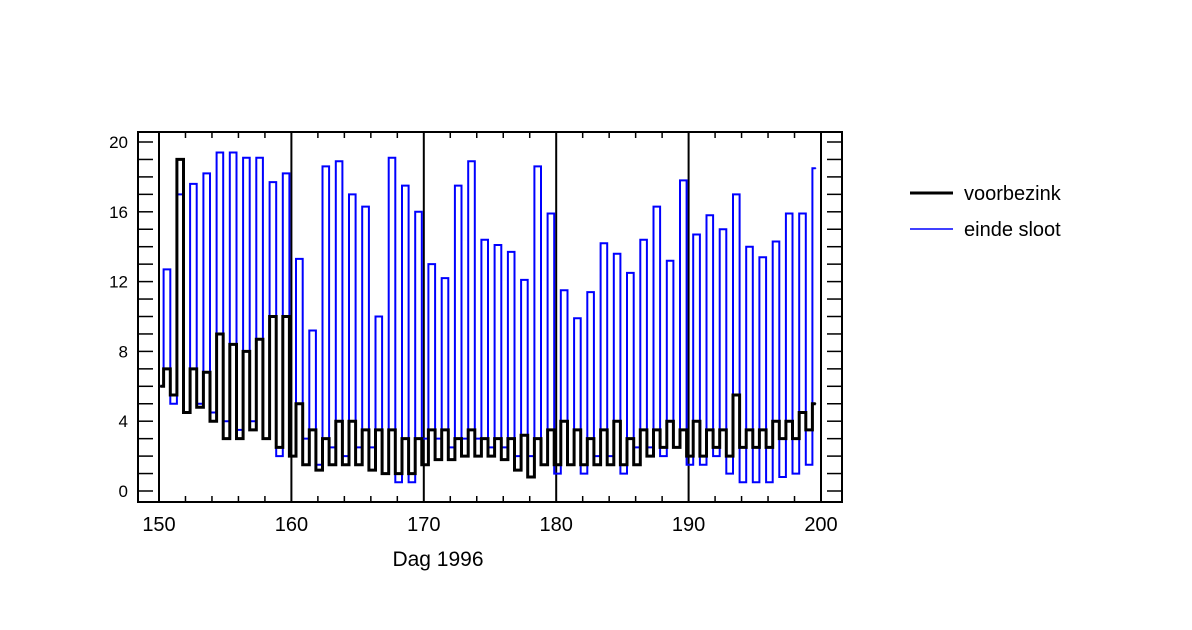  I want to click on y-tick-label: 12, so click(118, 282).